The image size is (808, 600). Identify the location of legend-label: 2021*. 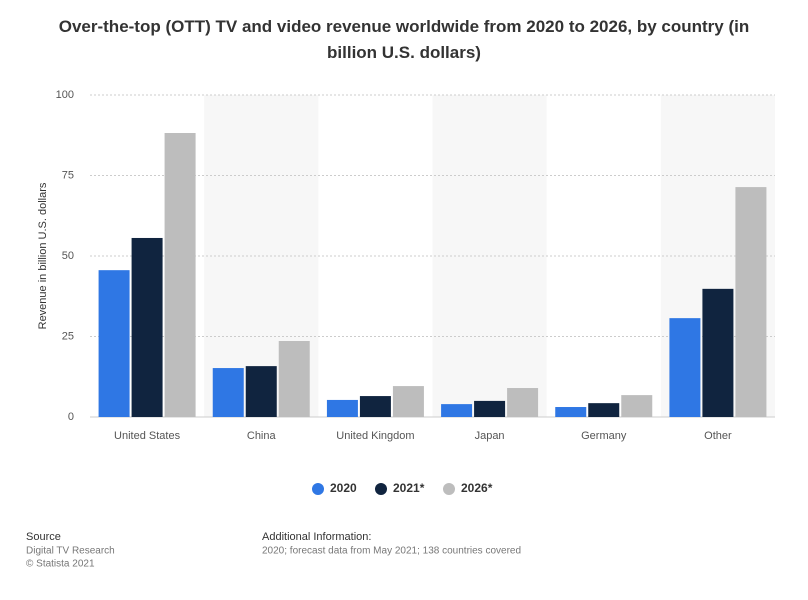
(409, 488).